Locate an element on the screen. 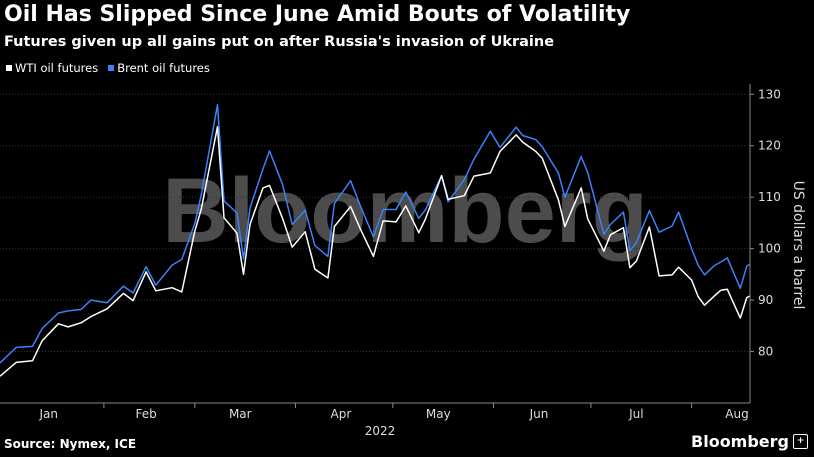 This screenshot has height=457, width=814. legend-label-wti: WTI oil futures is located at coordinates (57, 68).